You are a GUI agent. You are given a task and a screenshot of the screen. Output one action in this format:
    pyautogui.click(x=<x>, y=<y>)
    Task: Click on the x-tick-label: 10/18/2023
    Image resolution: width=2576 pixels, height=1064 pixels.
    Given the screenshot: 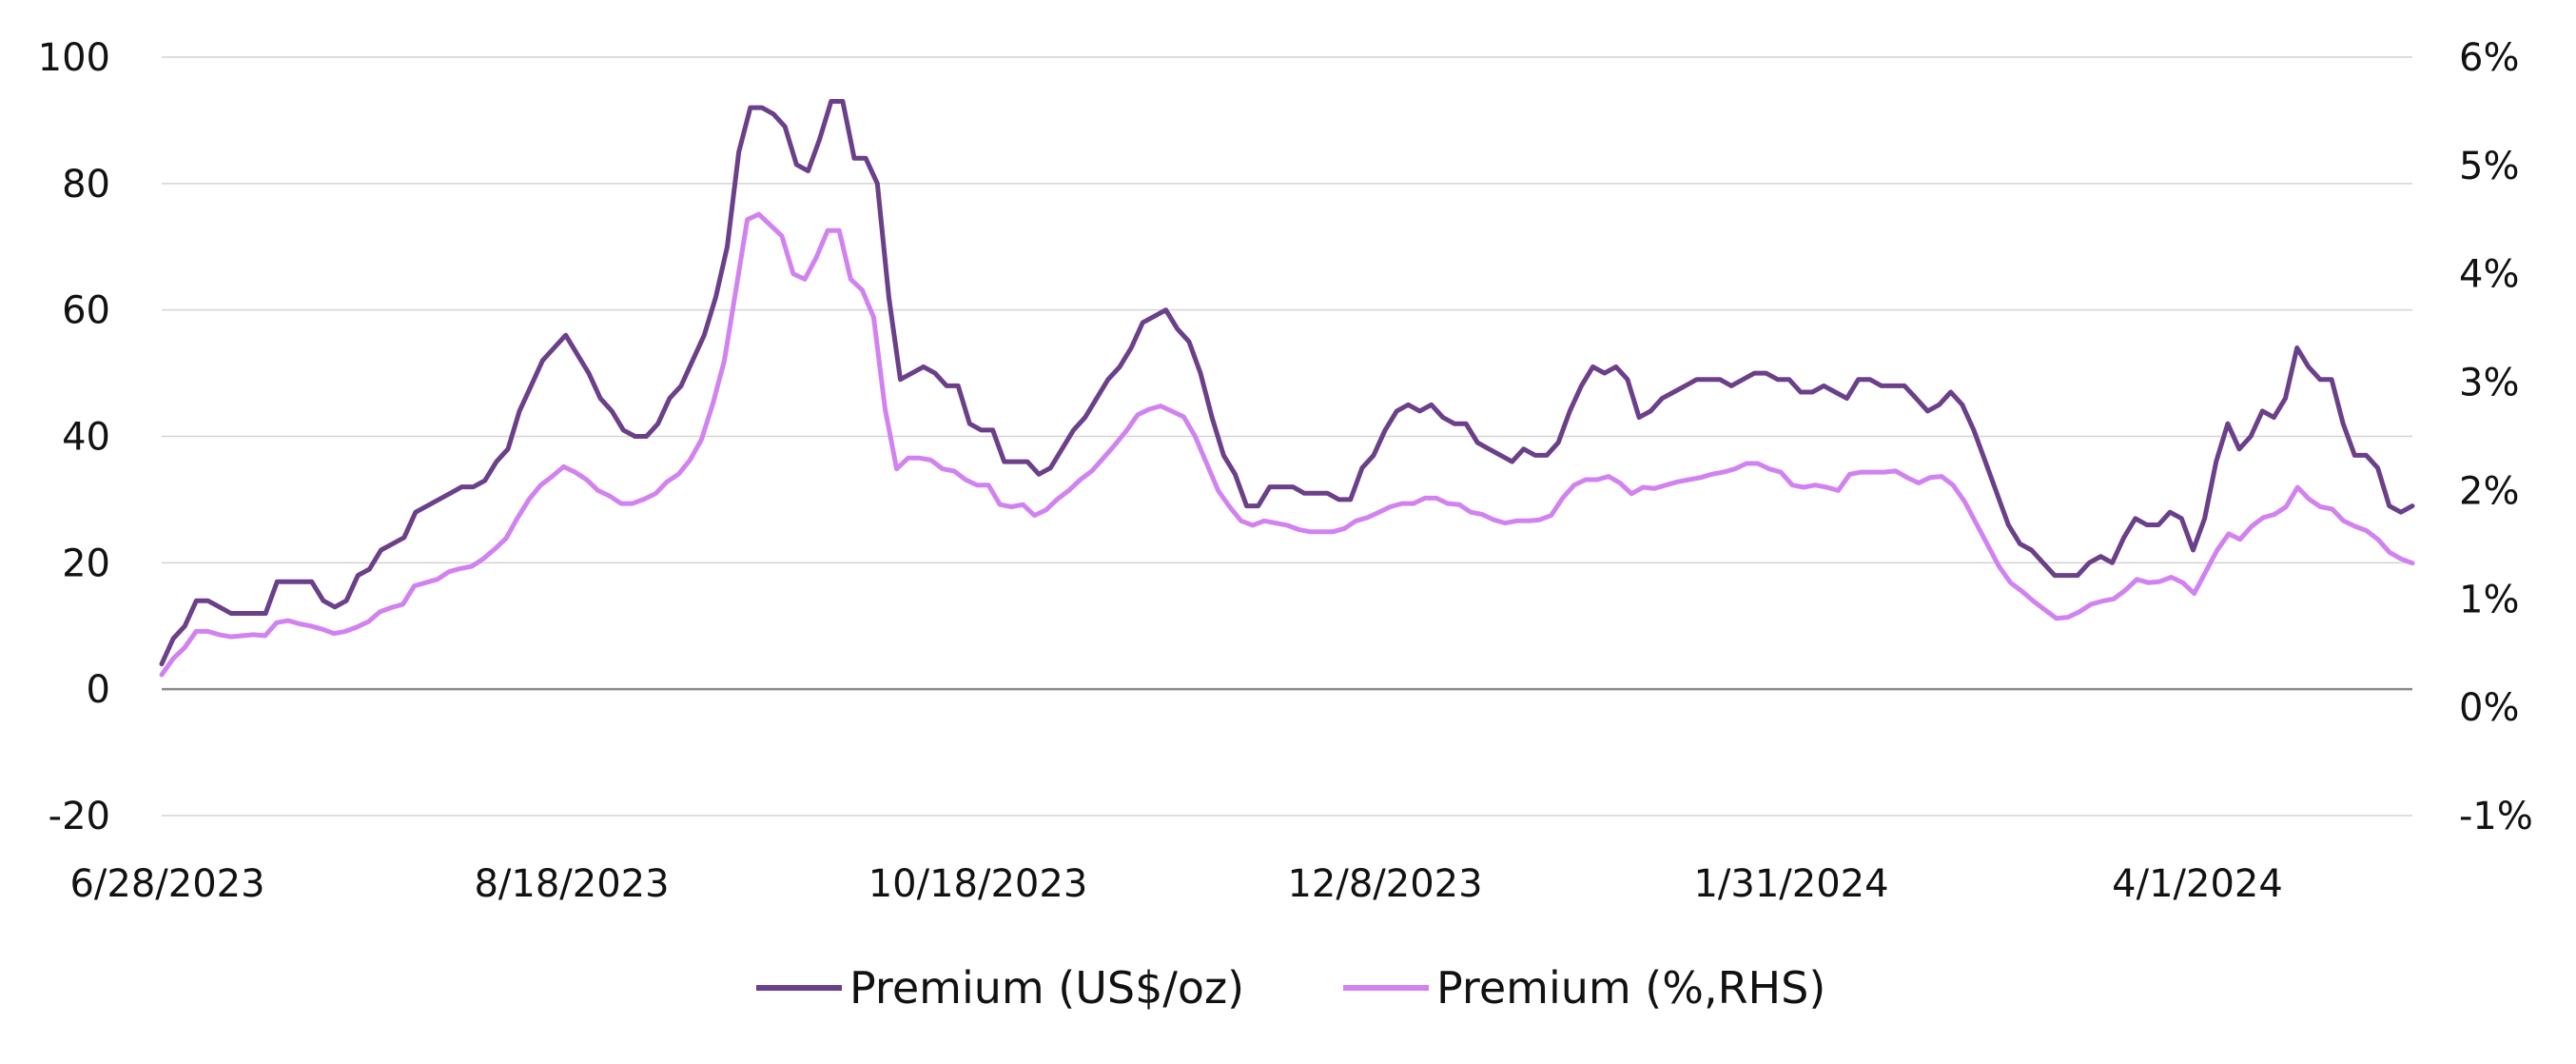 What is the action you would take?
    pyautogui.click(x=978, y=884)
    